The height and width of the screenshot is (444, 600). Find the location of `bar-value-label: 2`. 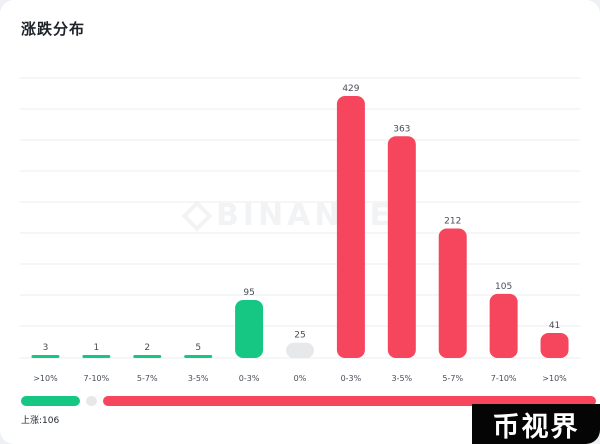

bar-value-label: 2 is located at coordinates (147, 348).